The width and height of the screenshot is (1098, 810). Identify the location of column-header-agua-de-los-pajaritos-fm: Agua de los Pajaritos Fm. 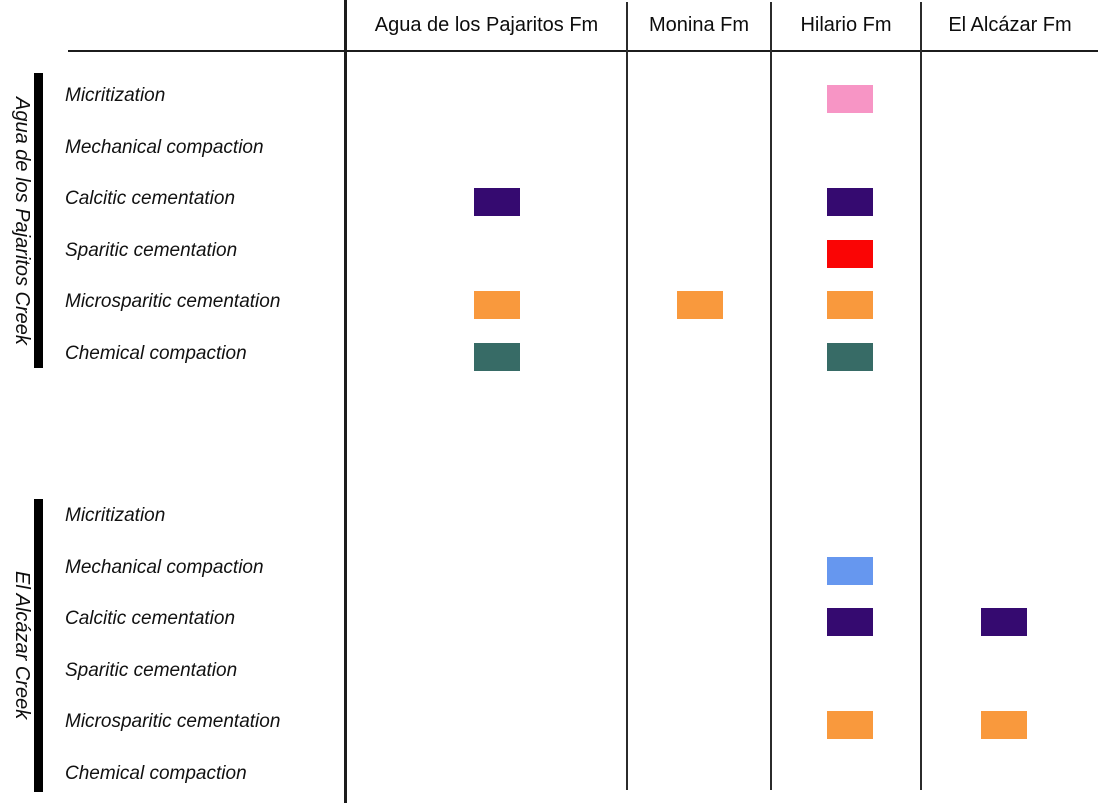
(486, 25).